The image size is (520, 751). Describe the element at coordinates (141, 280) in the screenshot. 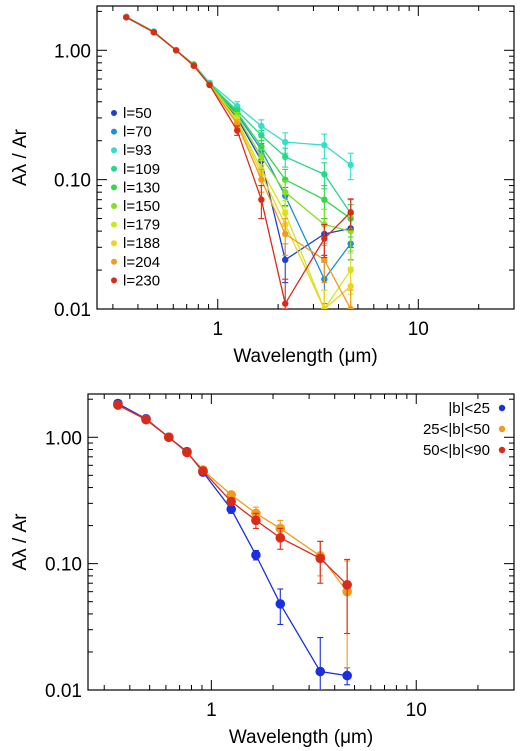

I see `legend-label: l=230` at that location.